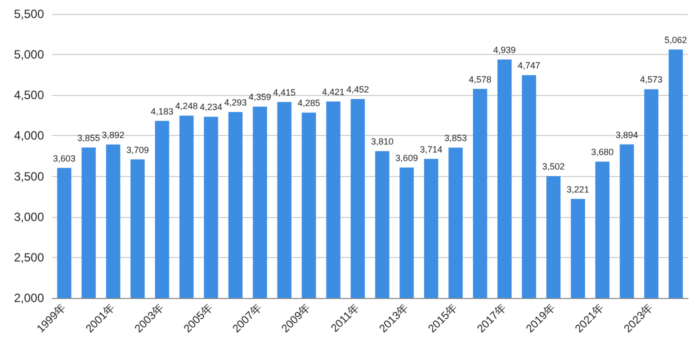 The height and width of the screenshot is (350, 700). What do you see at coordinates (29, 257) in the screenshot?
I see `y-tick-label: 2,500` at bounding box center [29, 257].